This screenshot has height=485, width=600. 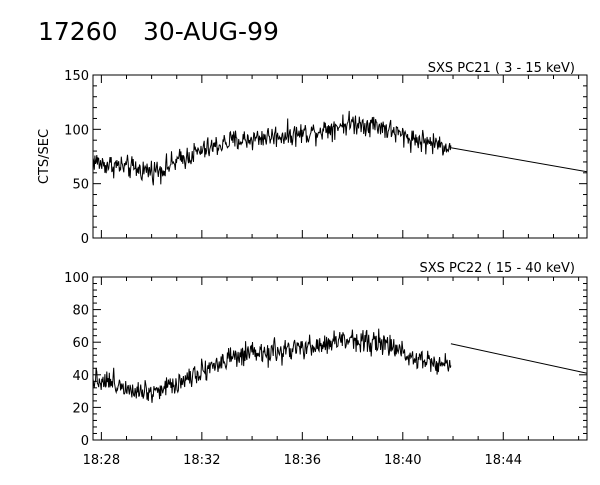 What do you see at coordinates (80, 408) in the screenshot?
I see `y-tick-label: 20` at bounding box center [80, 408].